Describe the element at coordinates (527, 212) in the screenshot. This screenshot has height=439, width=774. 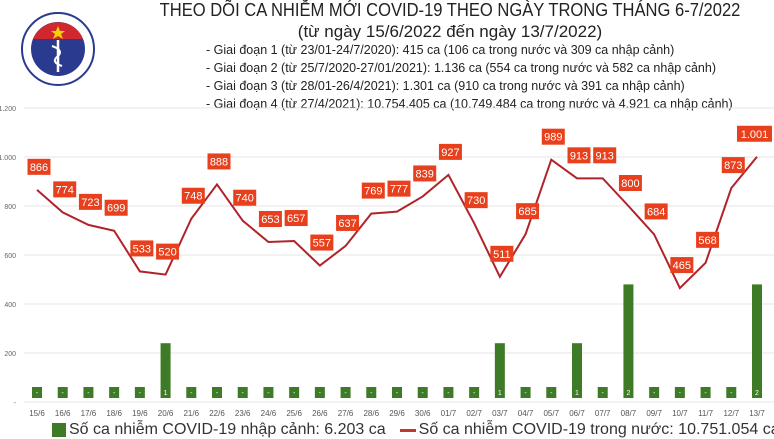
I see `data-label: 685` at that location.